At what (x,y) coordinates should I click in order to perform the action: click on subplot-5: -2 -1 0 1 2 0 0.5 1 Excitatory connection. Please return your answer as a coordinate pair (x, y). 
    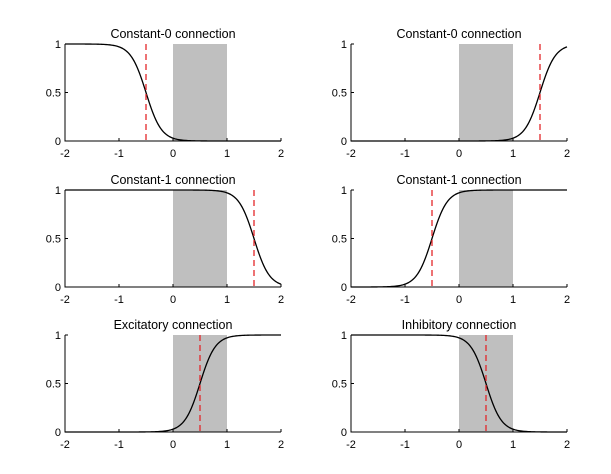
    Looking at the image, I should click on (165, 384).